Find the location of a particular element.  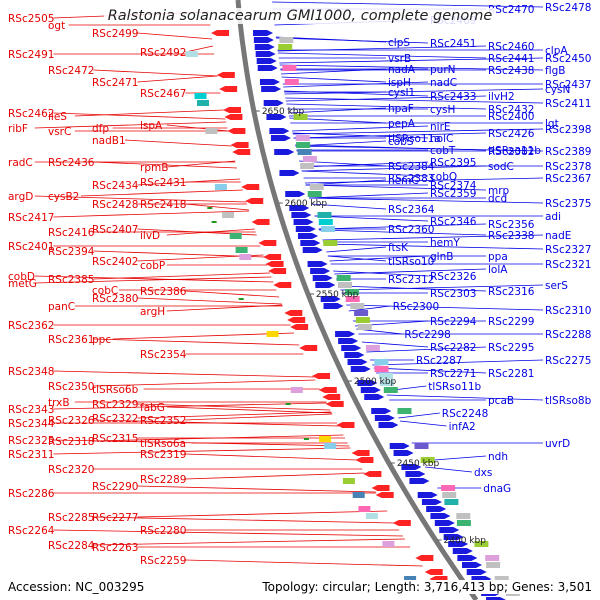

left-gene-label: RSc2325 is located at coordinates (31, 441).